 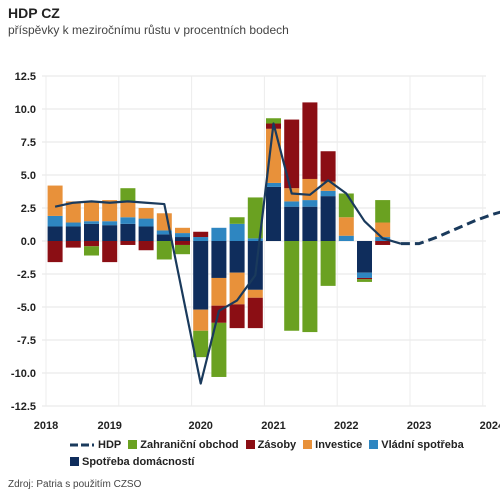 What do you see at coordinates (95, 445) in the screenshot?
I see `legend-item-hdp: HDP` at bounding box center [95, 445].